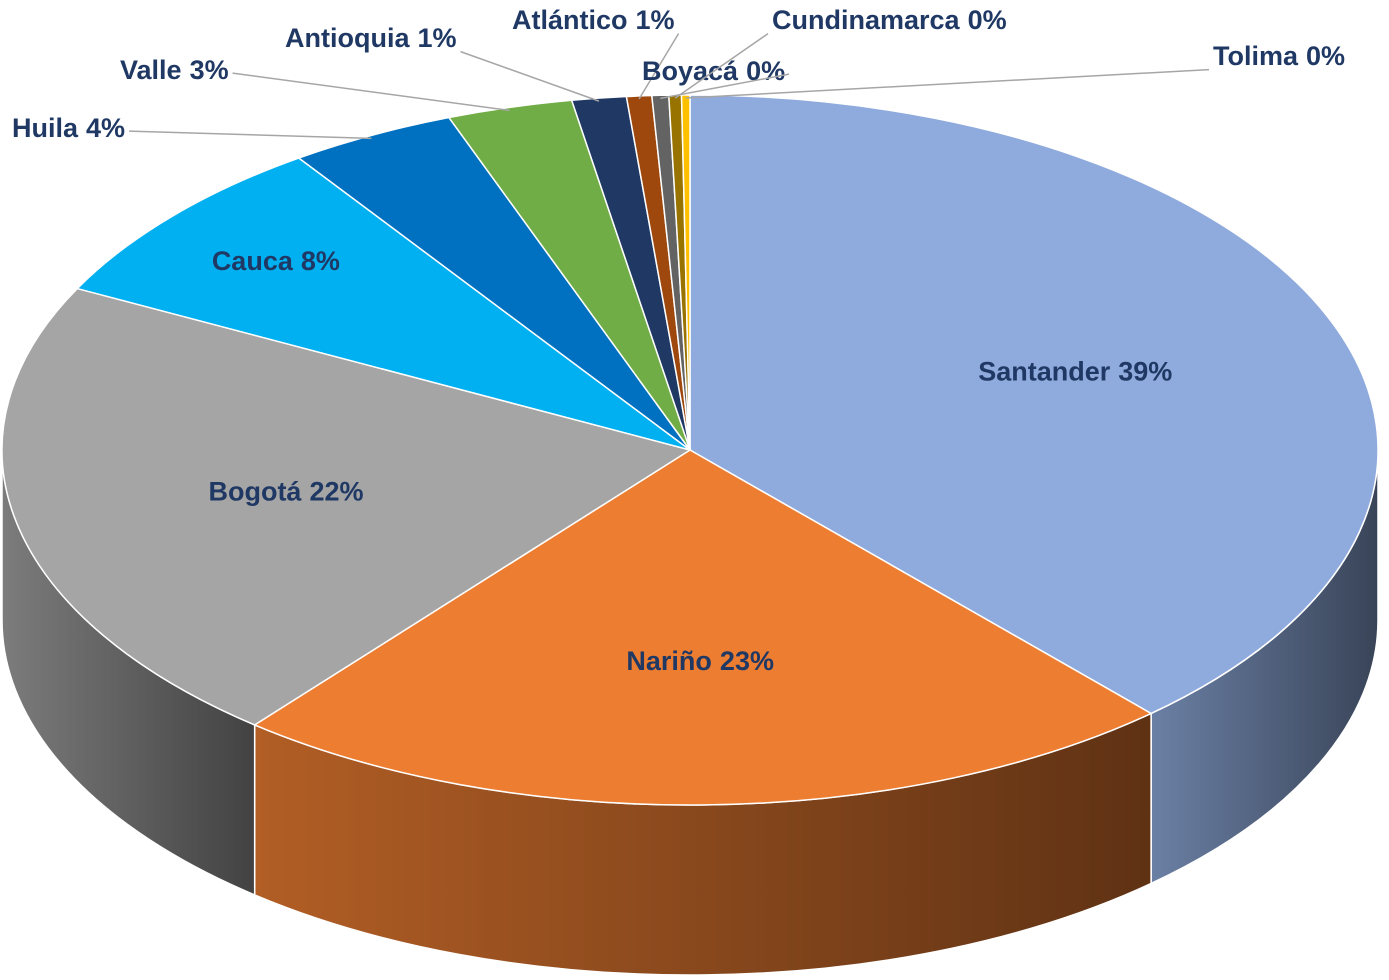  Describe the element at coordinates (1256, 56) in the screenshot. I see `label-category: Tolima` at that location.